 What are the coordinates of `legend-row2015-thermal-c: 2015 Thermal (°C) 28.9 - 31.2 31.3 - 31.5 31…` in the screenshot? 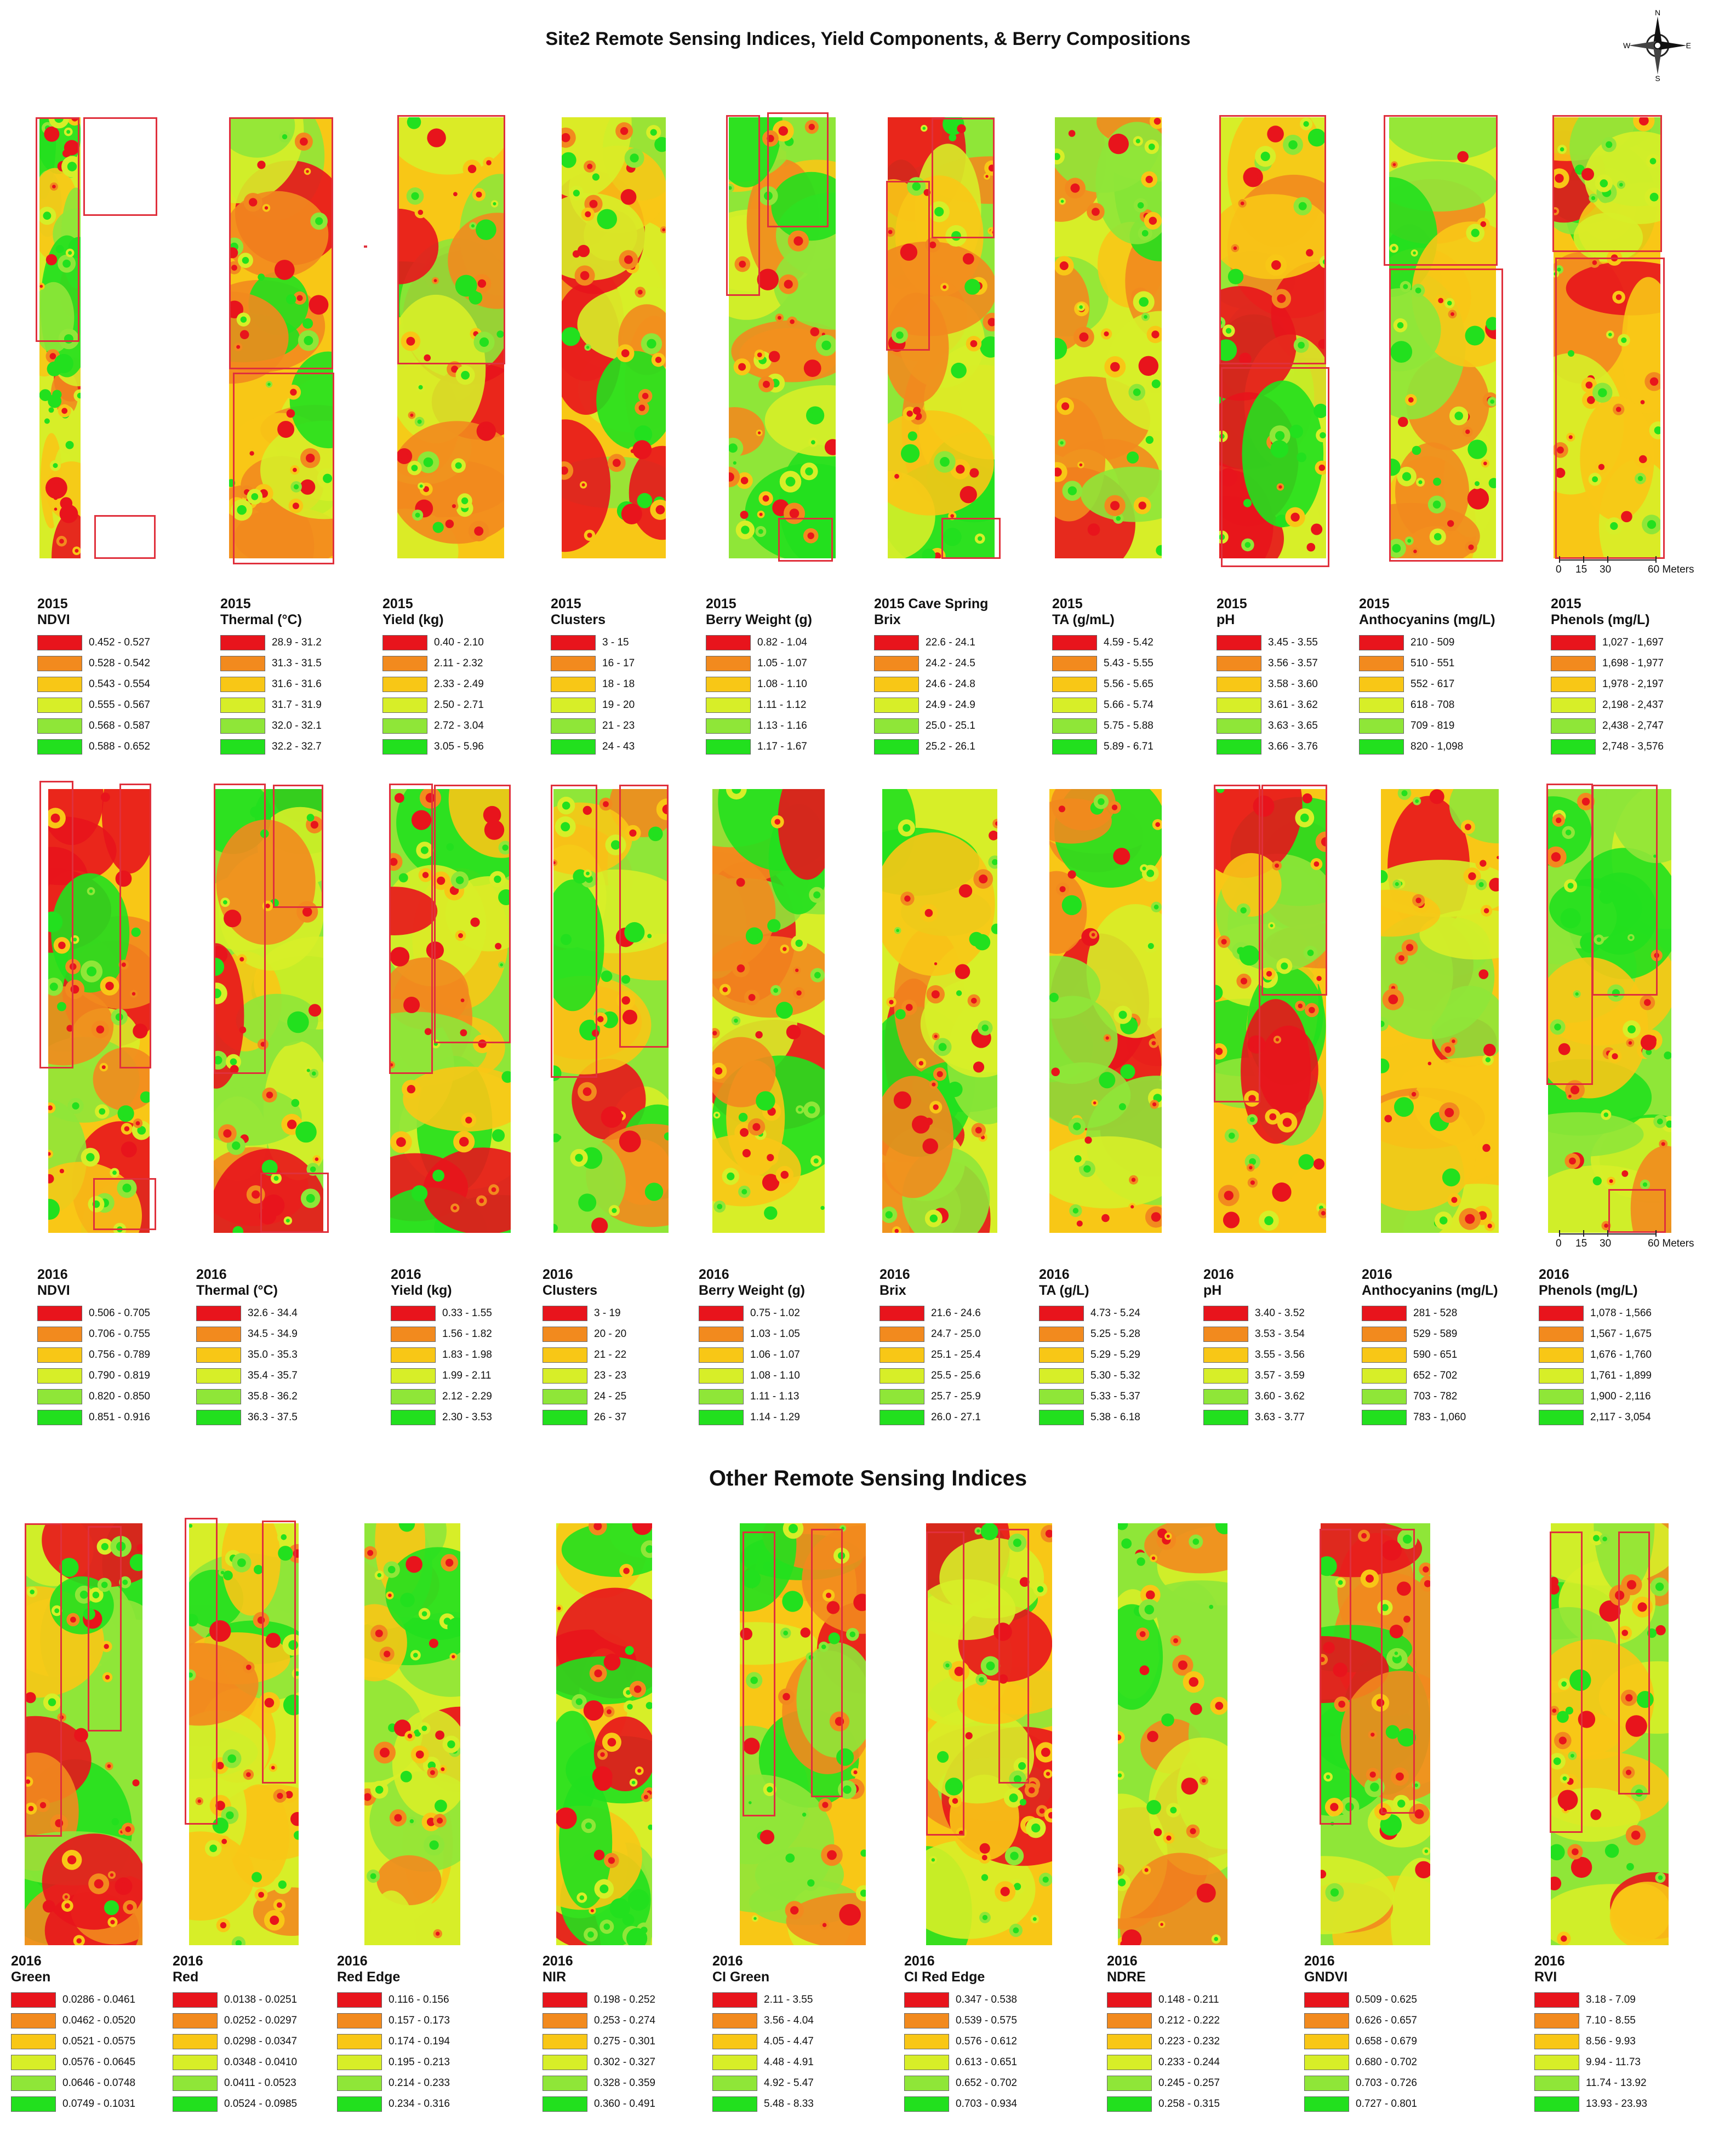 It's located at (288, 677).